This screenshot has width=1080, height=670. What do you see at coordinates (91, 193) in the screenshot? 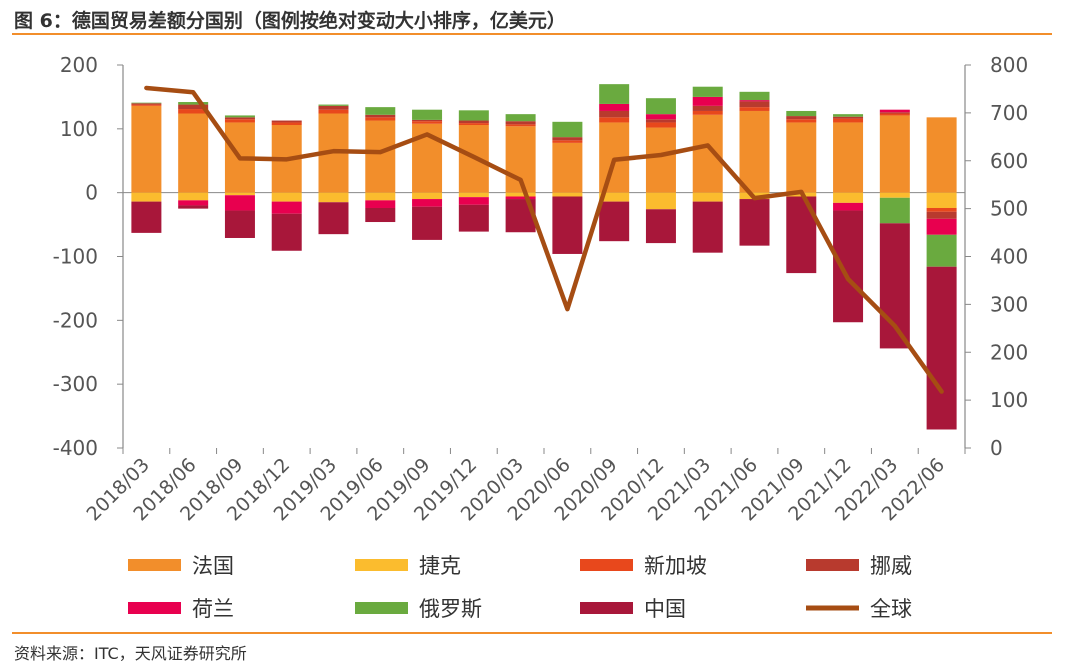
I see `left-tick-label: 0` at bounding box center [91, 193].